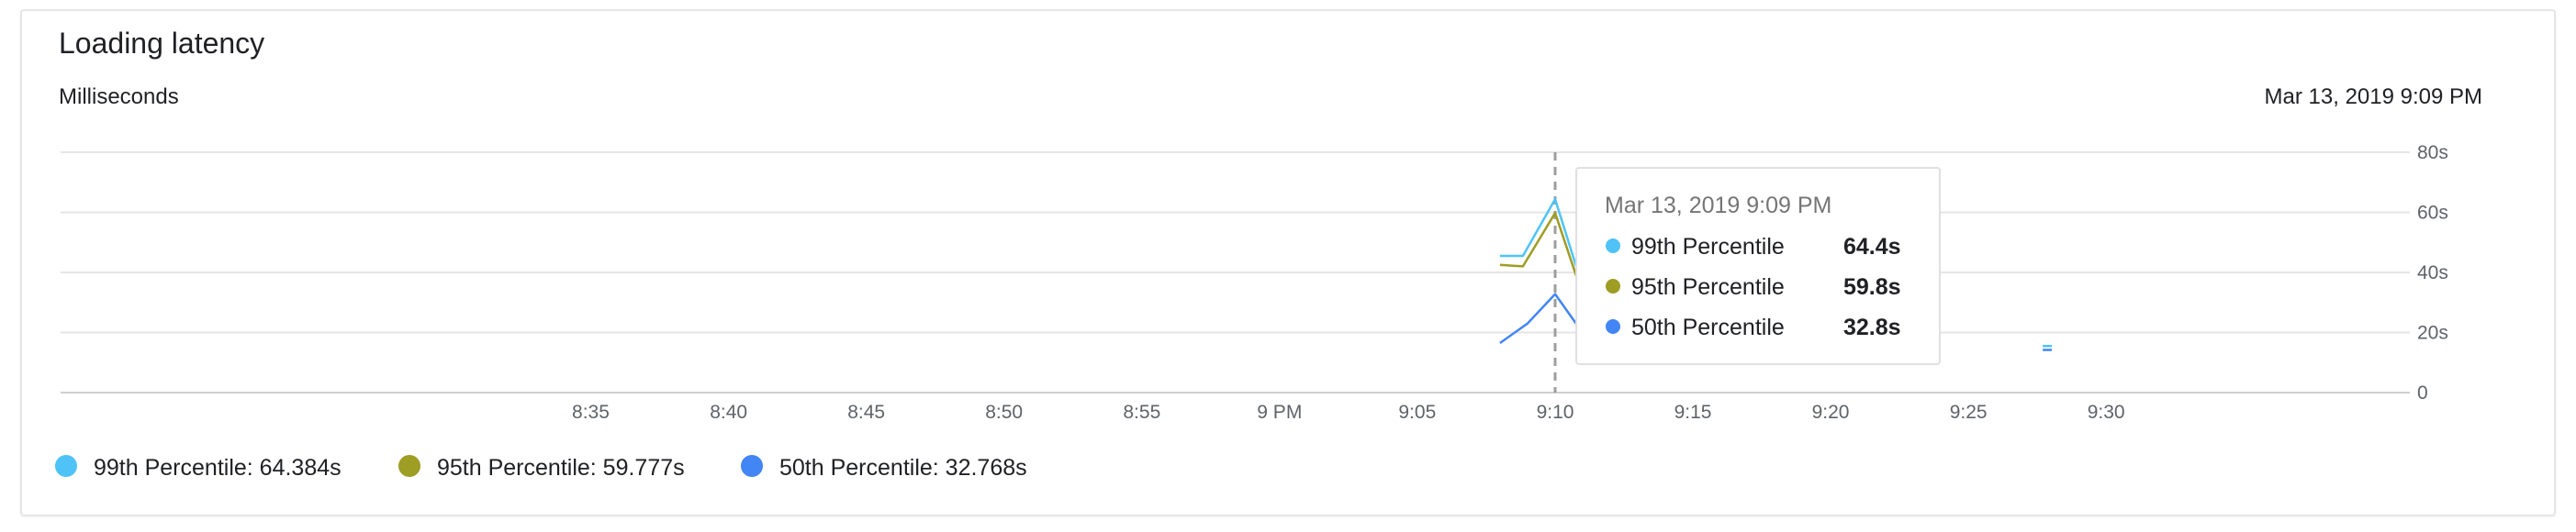 Image resolution: width=2576 pixels, height=532 pixels. I want to click on x-tick-label: 8:40, so click(728, 412).